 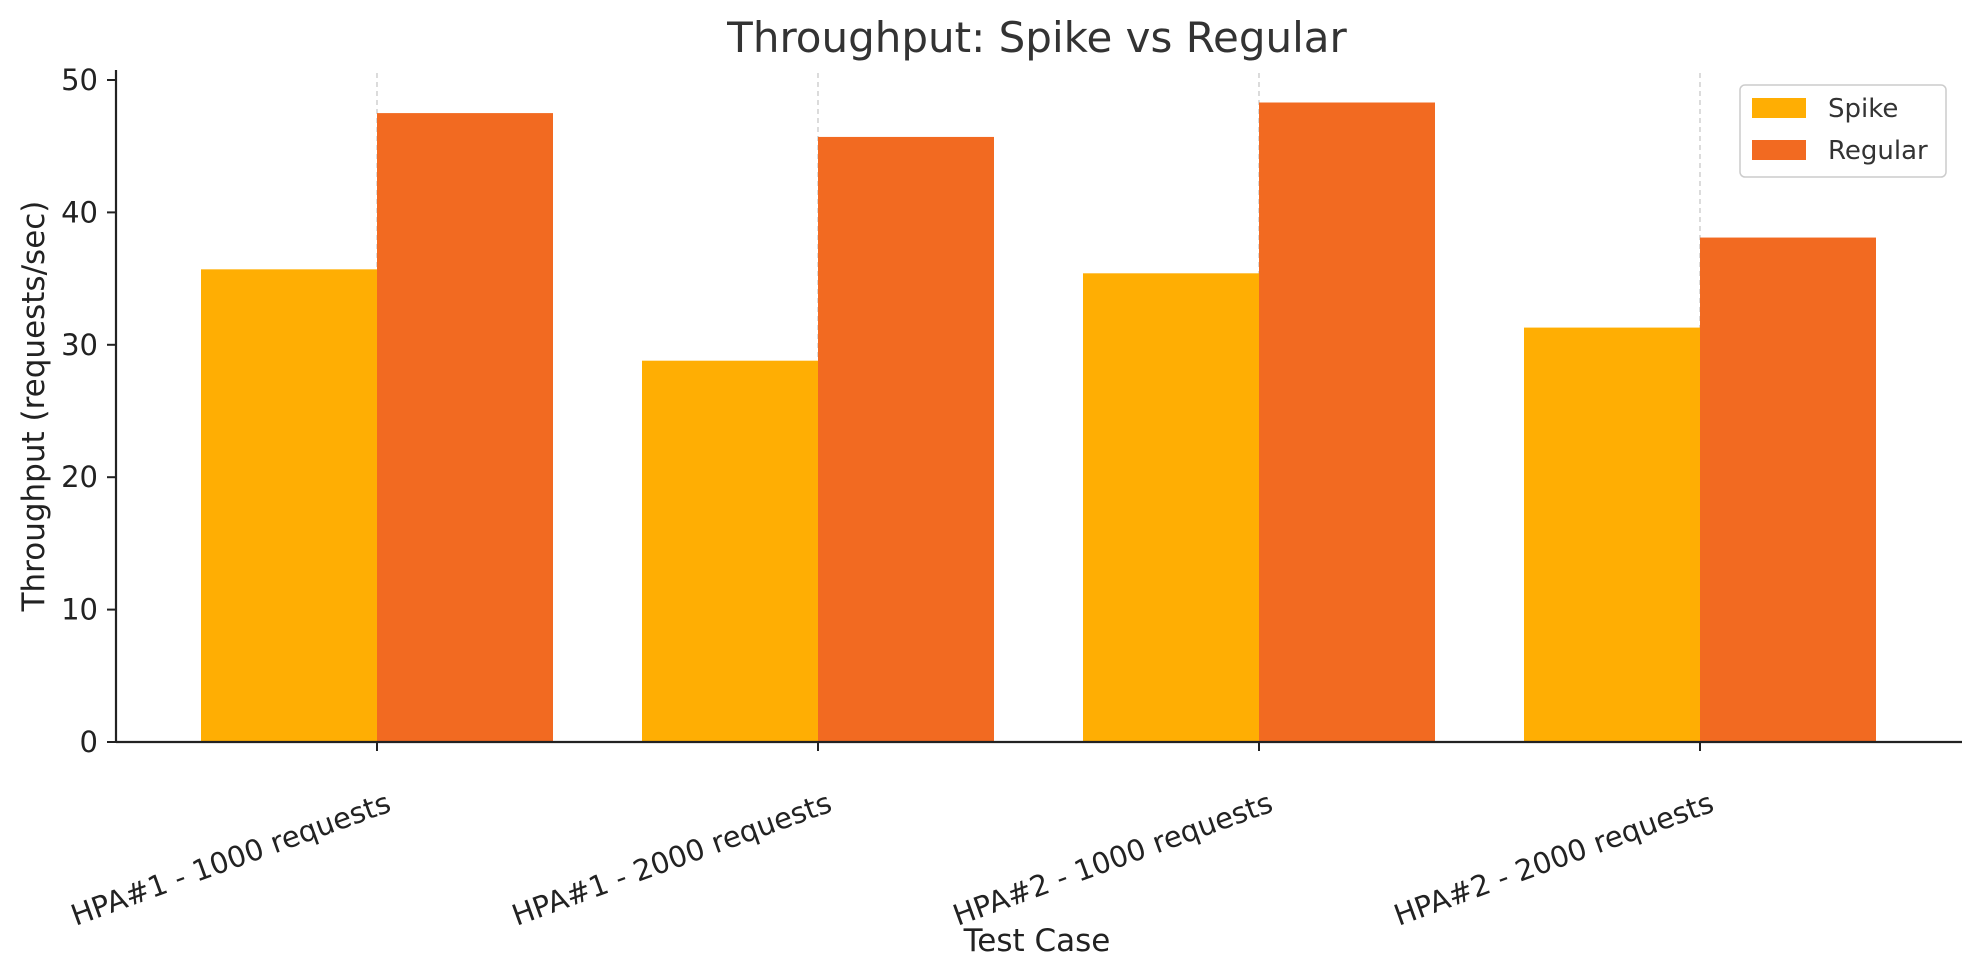 I want to click on y-tick-label: 40, so click(x=79, y=212).